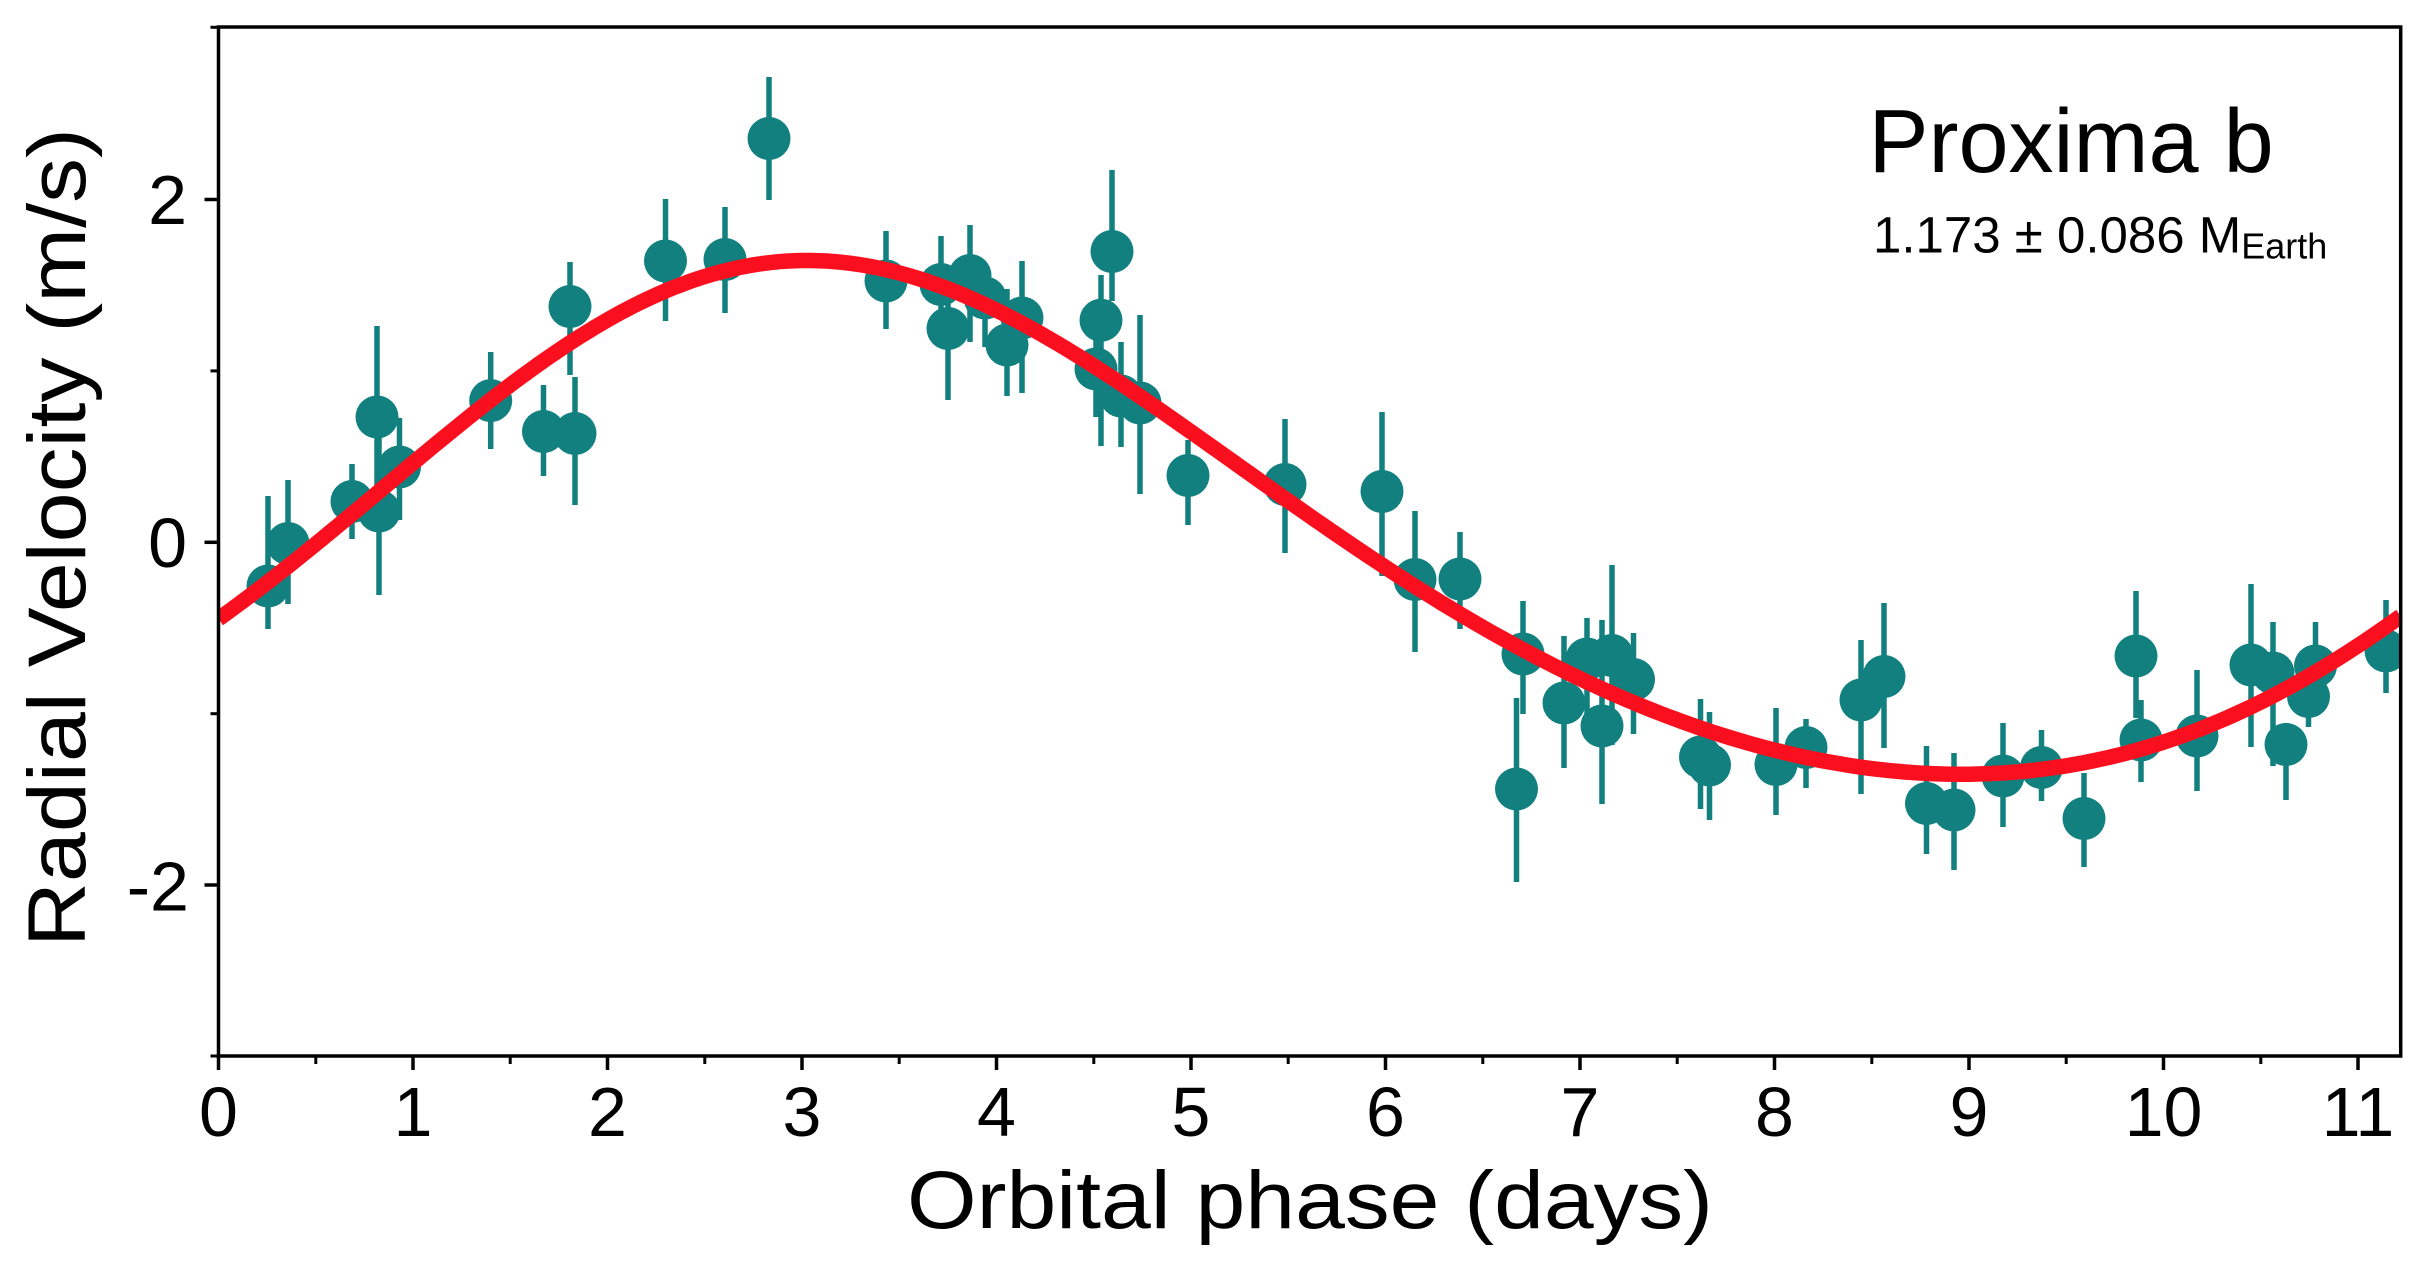 Image resolution: width=2432 pixels, height=1272 pixels. Describe the element at coordinates (1580, 1112) in the screenshot. I see `svg-text: 7` at that location.